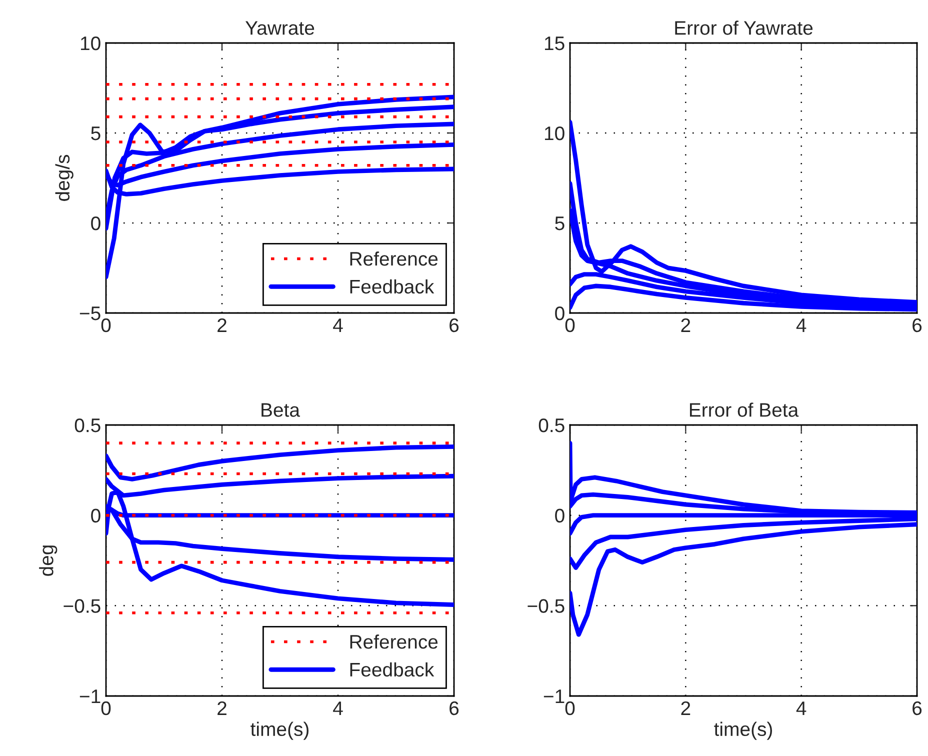 This screenshot has width=928, height=756. What do you see at coordinates (554, 43) in the screenshot?
I see `y-tick-label: 15` at bounding box center [554, 43].